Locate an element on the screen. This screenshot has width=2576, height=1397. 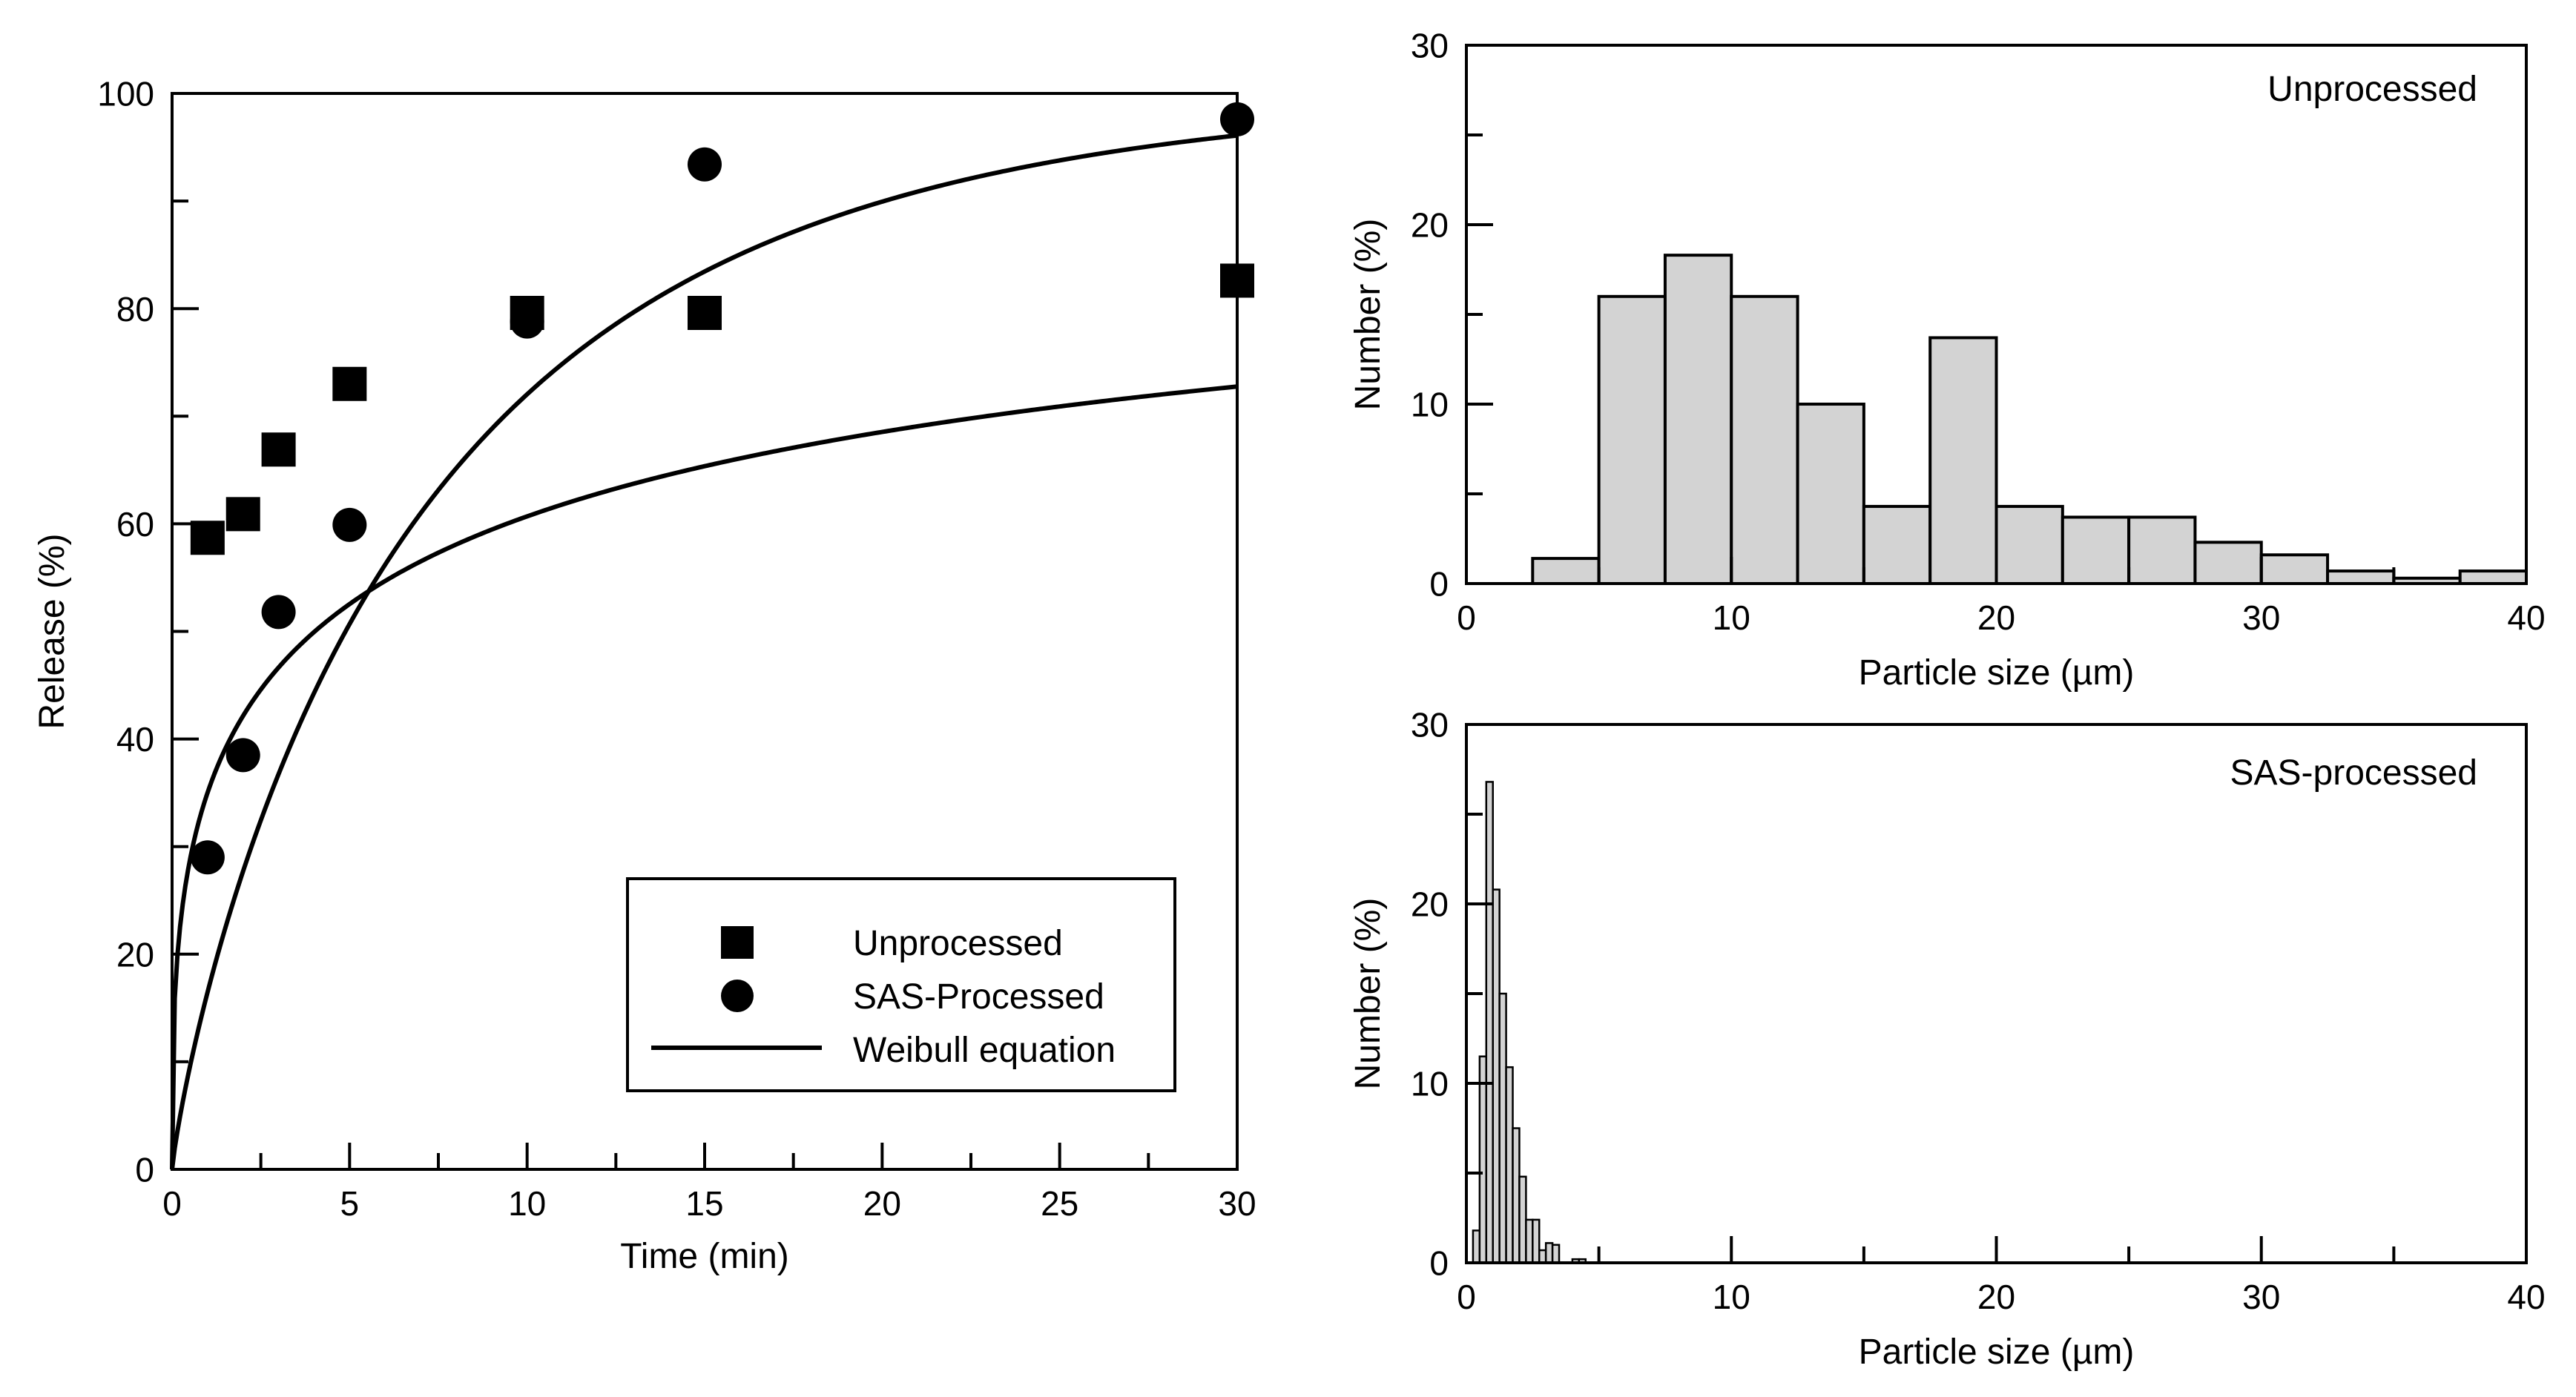
unprocessed-histogram-bars is located at coordinates (2030, 420).